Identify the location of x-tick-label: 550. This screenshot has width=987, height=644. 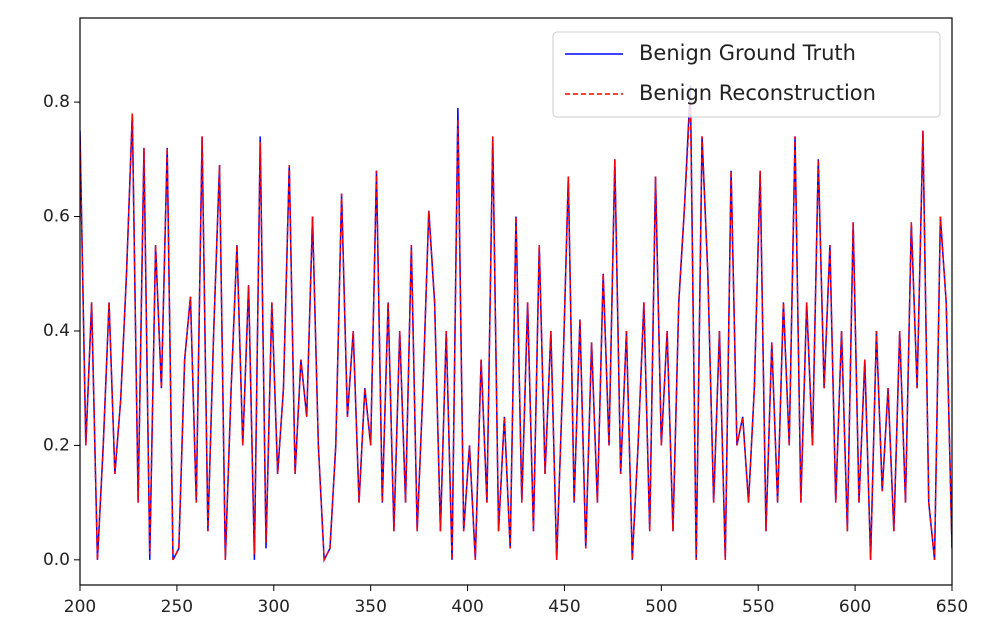
(758, 607).